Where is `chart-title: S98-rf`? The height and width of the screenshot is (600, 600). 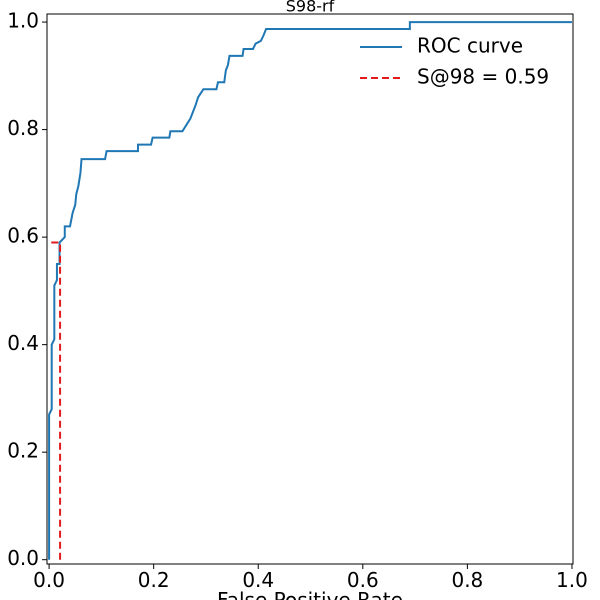 chart-title: S98-rf is located at coordinates (310, 8).